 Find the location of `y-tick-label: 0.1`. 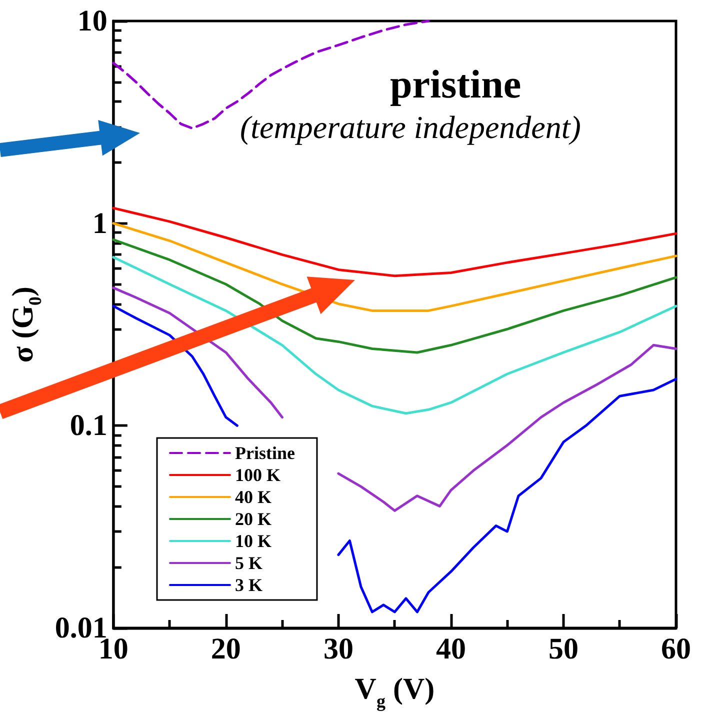

y-tick-label: 0.1 is located at coordinates (89, 425).